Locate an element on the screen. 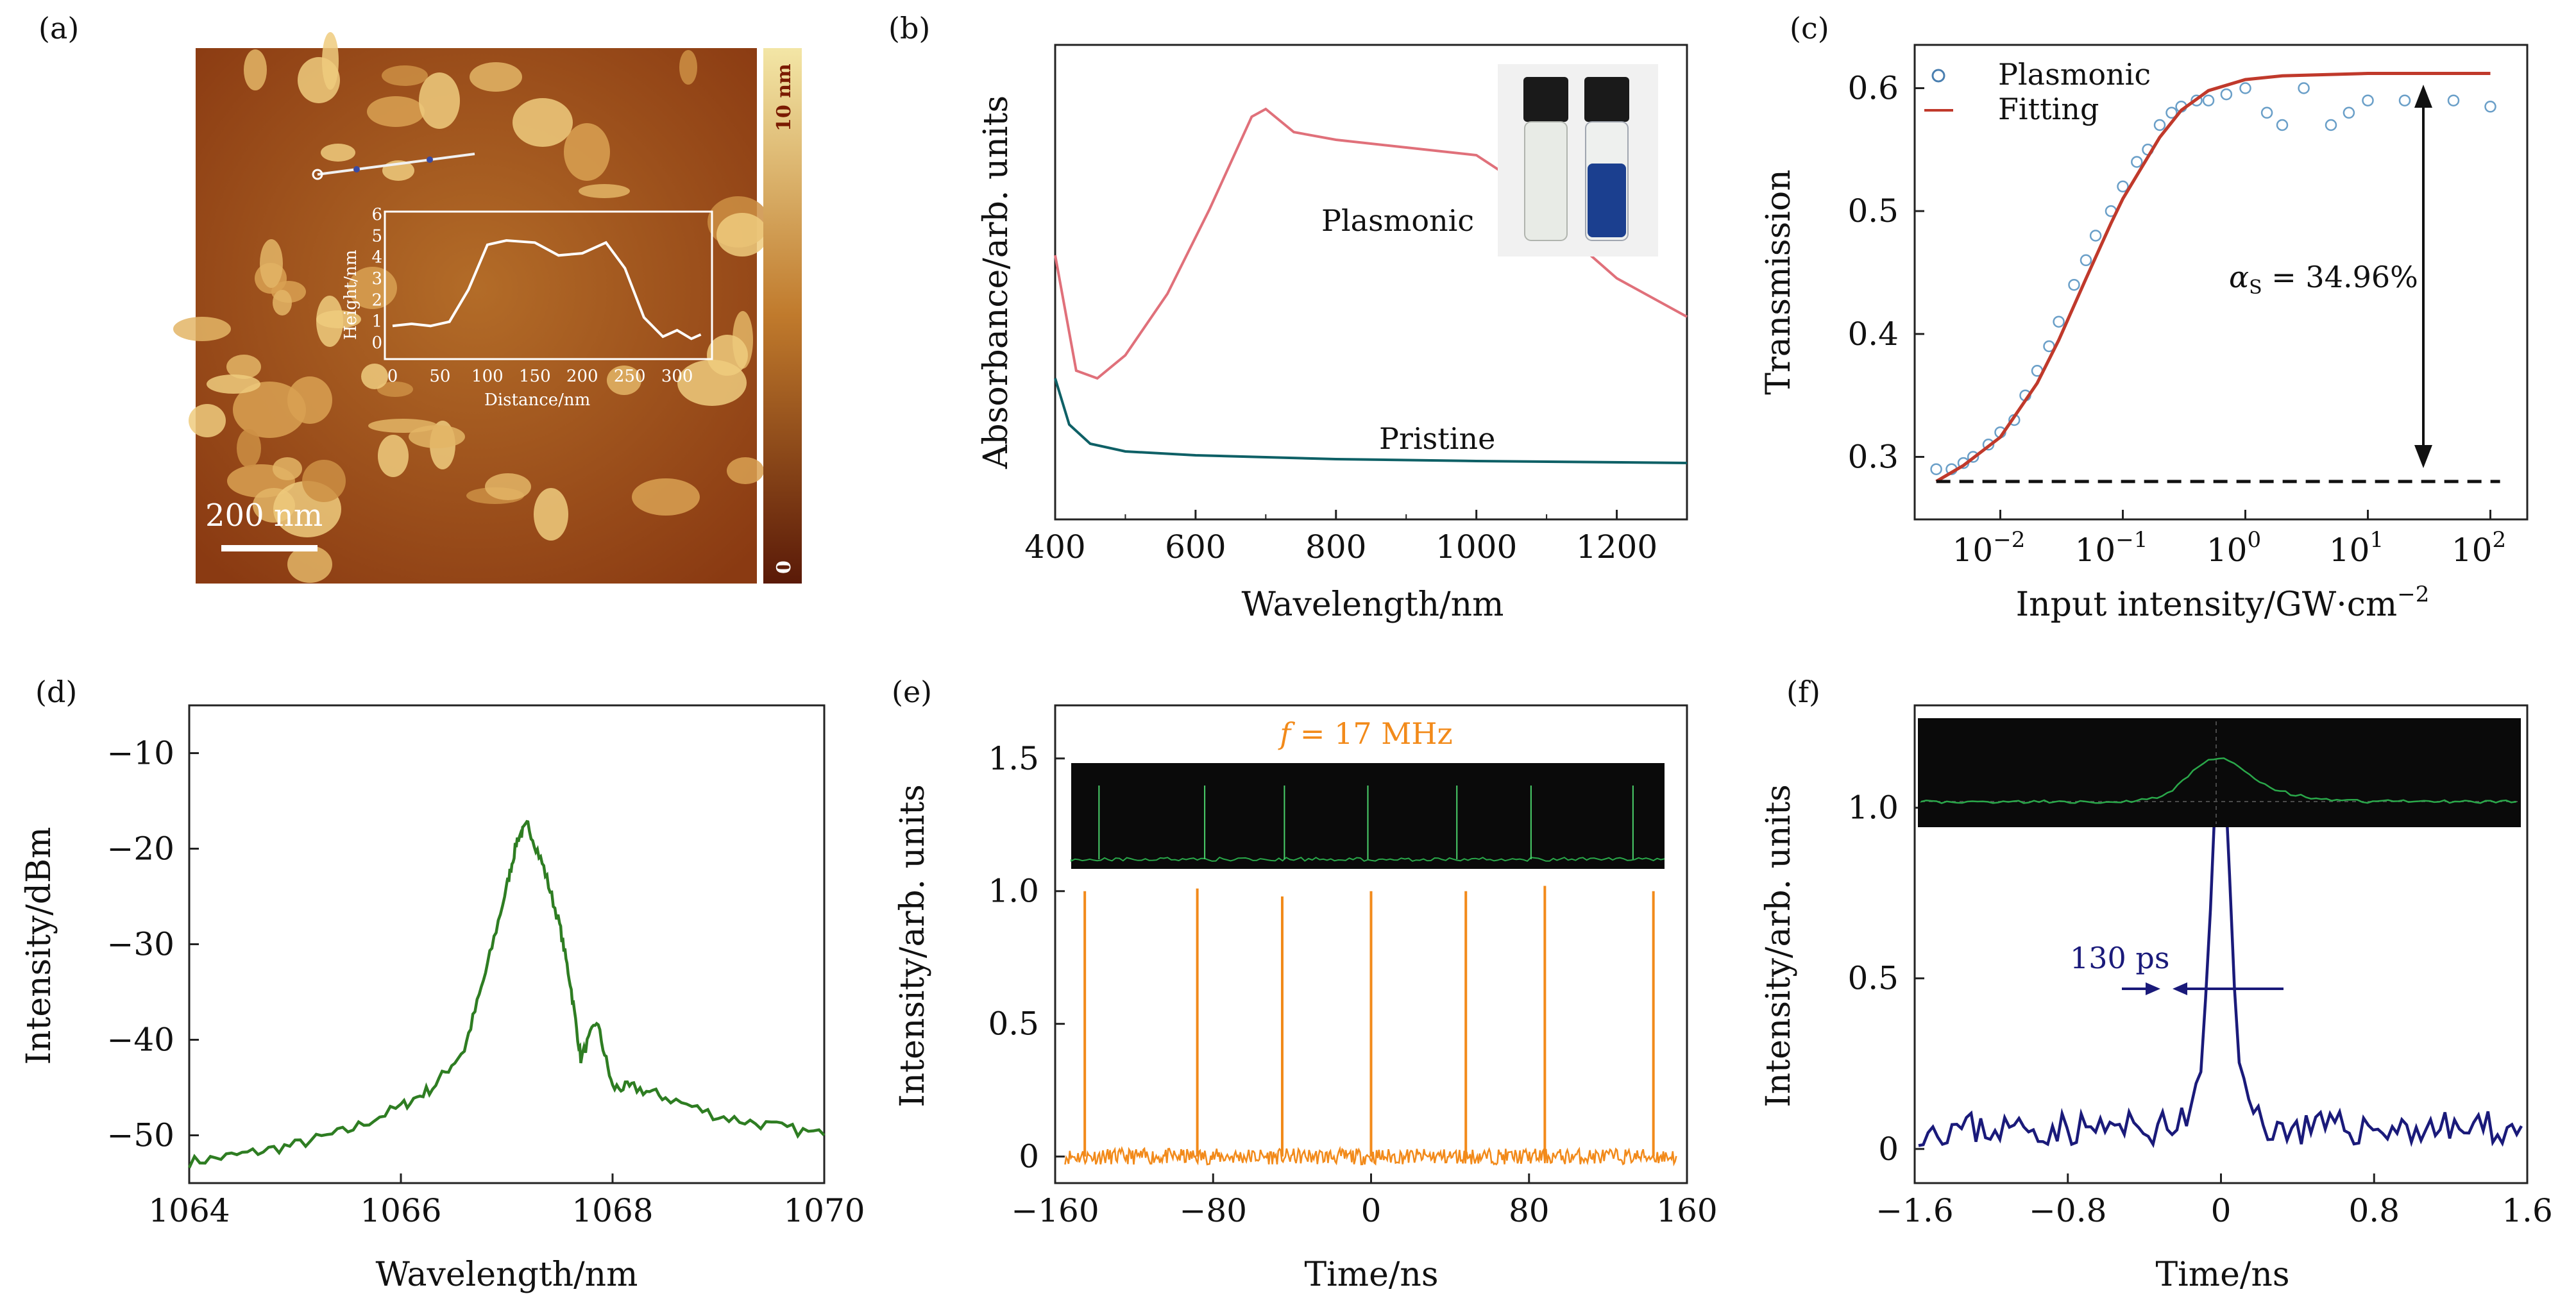 Image resolution: width=2576 pixels, height=1303 pixels. panel-e-ytick-label: 0.5 is located at coordinates (1013, 1024).